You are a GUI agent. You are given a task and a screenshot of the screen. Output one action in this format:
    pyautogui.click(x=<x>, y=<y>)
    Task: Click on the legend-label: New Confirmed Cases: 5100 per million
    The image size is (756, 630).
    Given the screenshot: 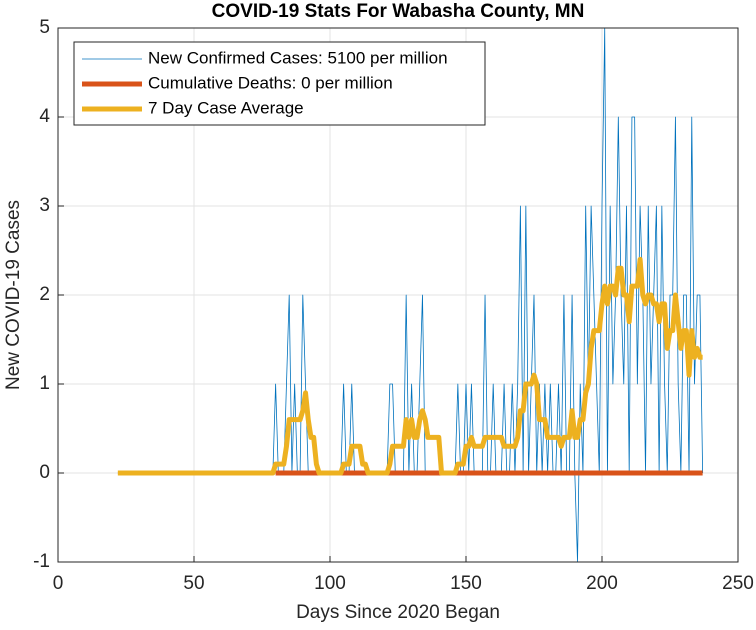 What is the action you would take?
    pyautogui.click(x=298, y=57)
    